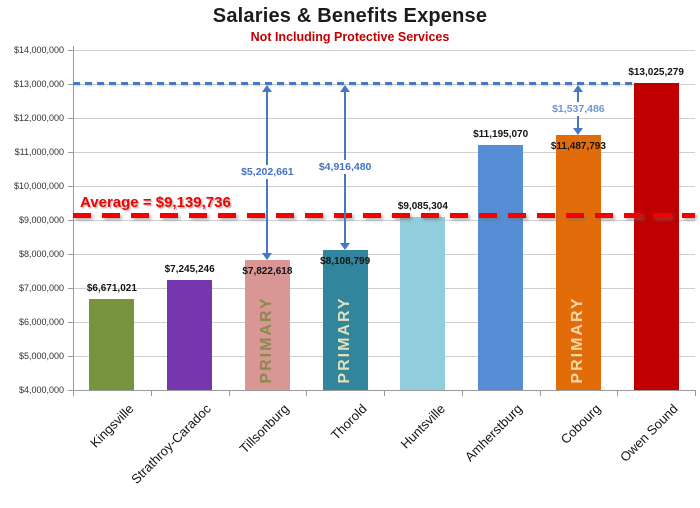  I want to click on x-axis-label-huntsville: Huntsville, so click(422, 426).